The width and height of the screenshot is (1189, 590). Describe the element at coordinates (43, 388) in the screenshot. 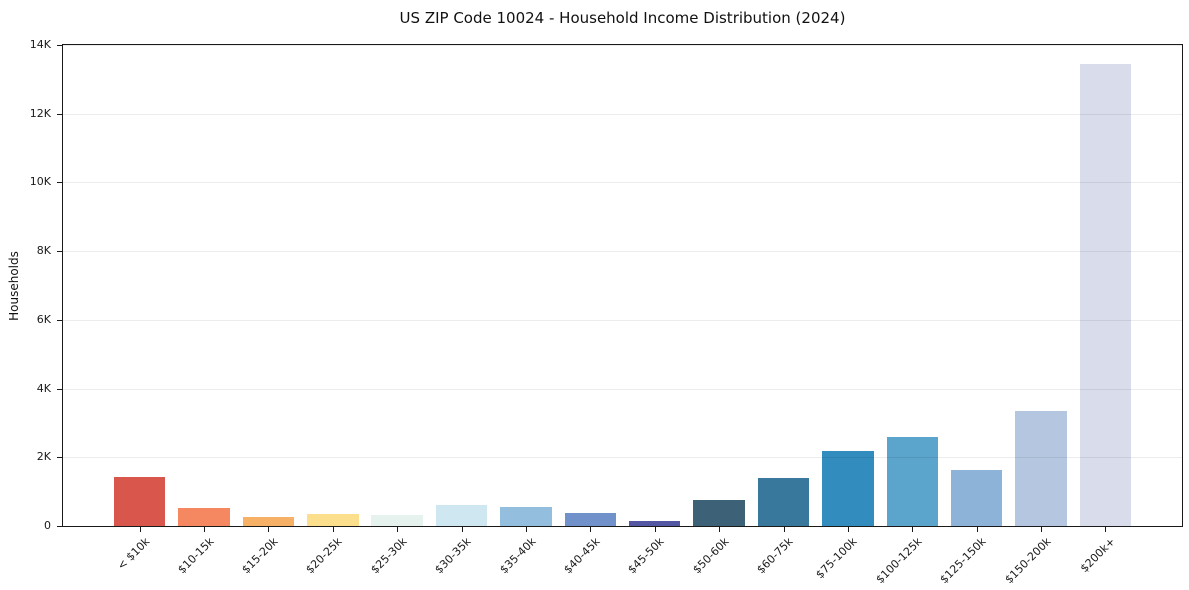

I see `y-tick-label: 4K` at that location.